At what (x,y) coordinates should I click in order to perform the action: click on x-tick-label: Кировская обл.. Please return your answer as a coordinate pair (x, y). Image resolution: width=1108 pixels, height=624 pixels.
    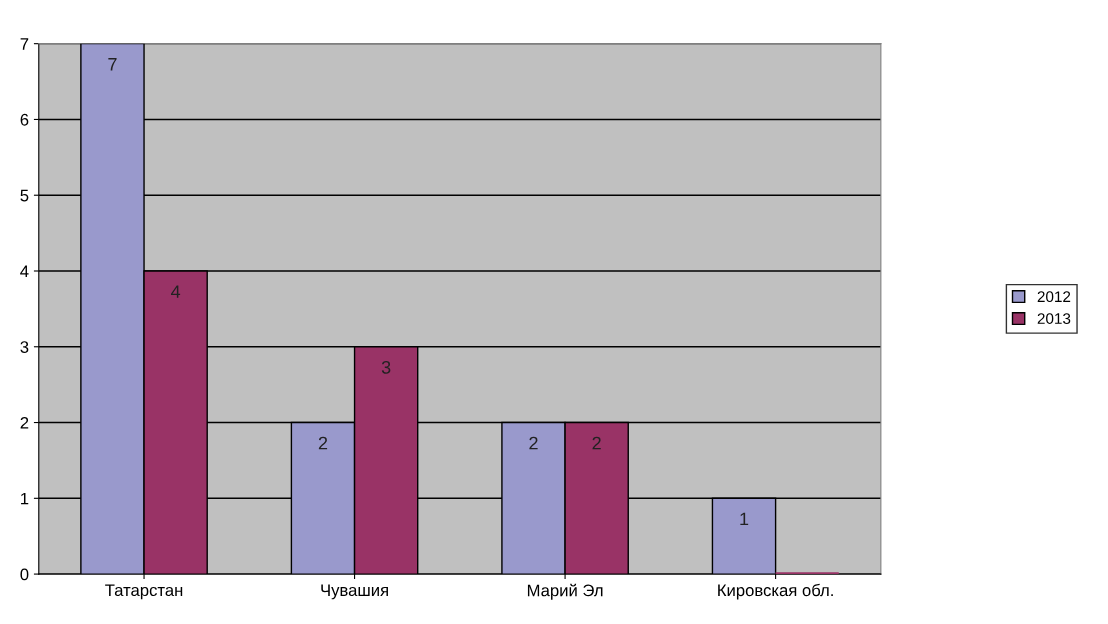
    Looking at the image, I should click on (775, 591).